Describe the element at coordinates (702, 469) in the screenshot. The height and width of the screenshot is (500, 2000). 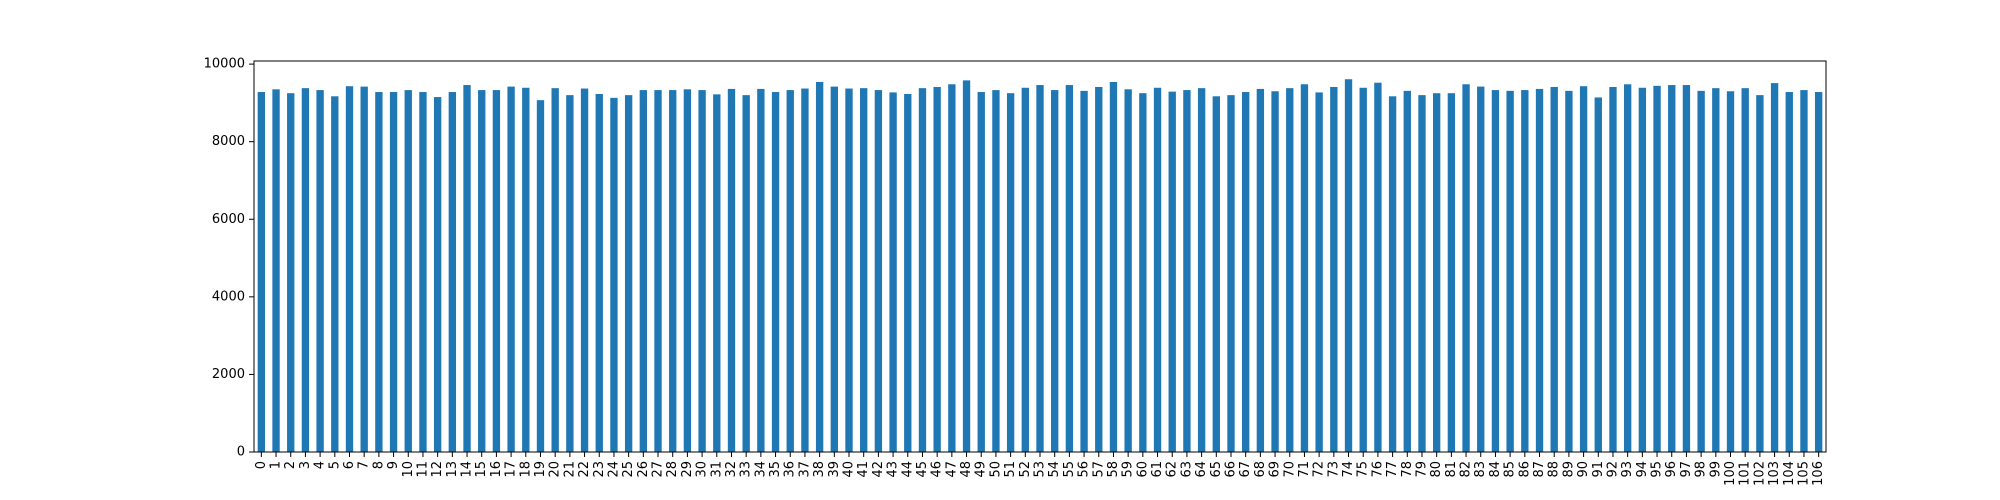
I see `x-tick-label: 30` at that location.